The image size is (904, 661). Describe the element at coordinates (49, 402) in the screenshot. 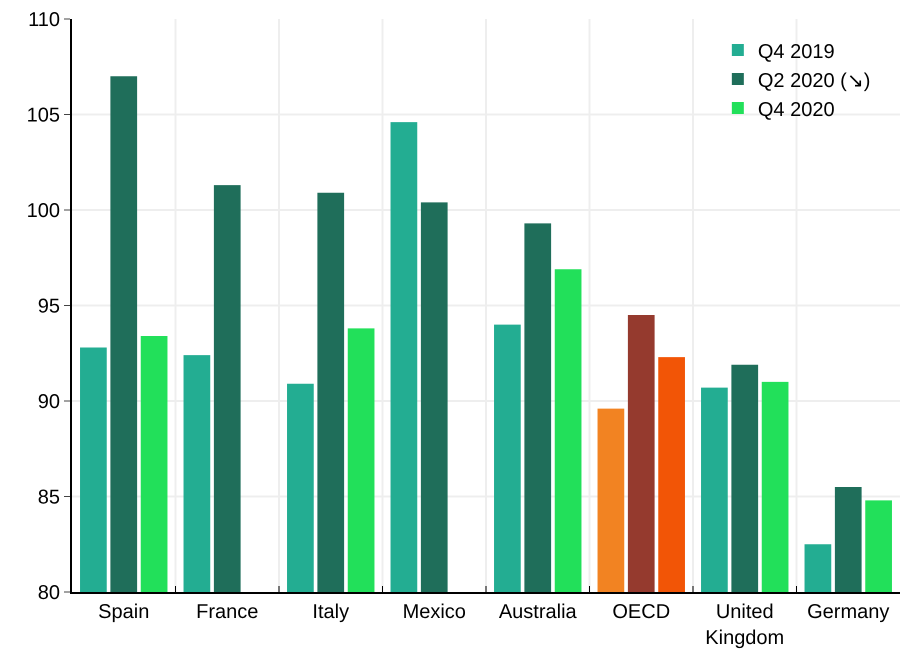

I see `y-tick-label: 90` at that location.